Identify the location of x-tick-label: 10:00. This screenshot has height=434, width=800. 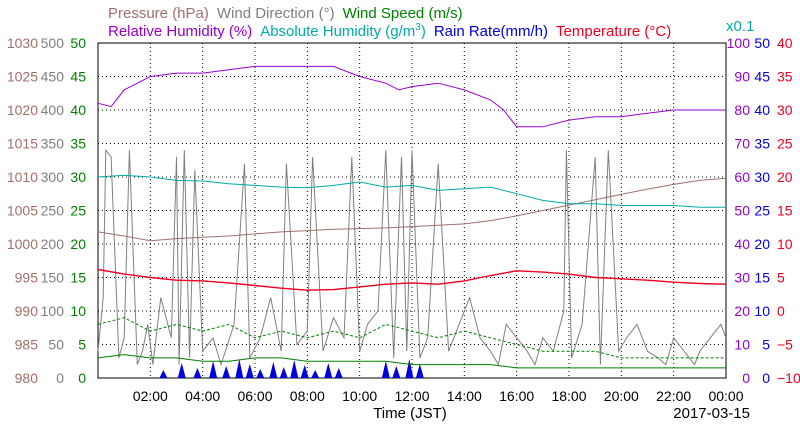
(359, 396).